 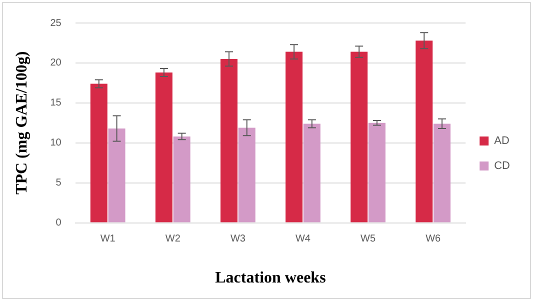 I want to click on y-tick-label: 15, so click(x=56, y=103).